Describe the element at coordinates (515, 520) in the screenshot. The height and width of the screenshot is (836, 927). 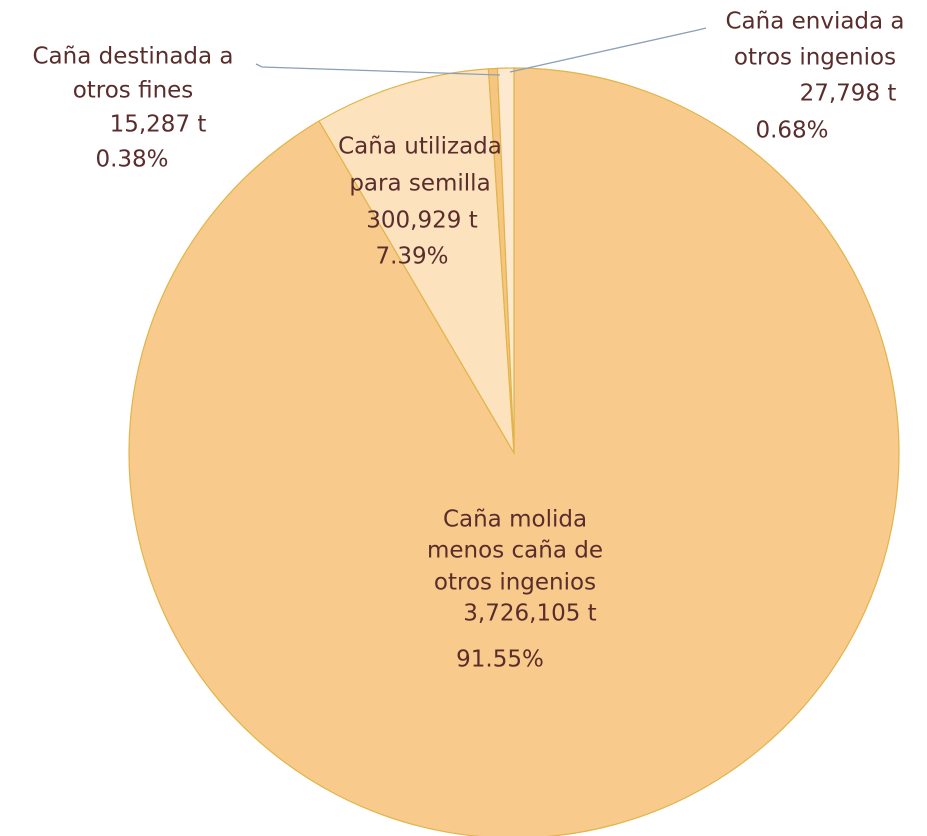
I see `slice-label: Caña molida` at that location.